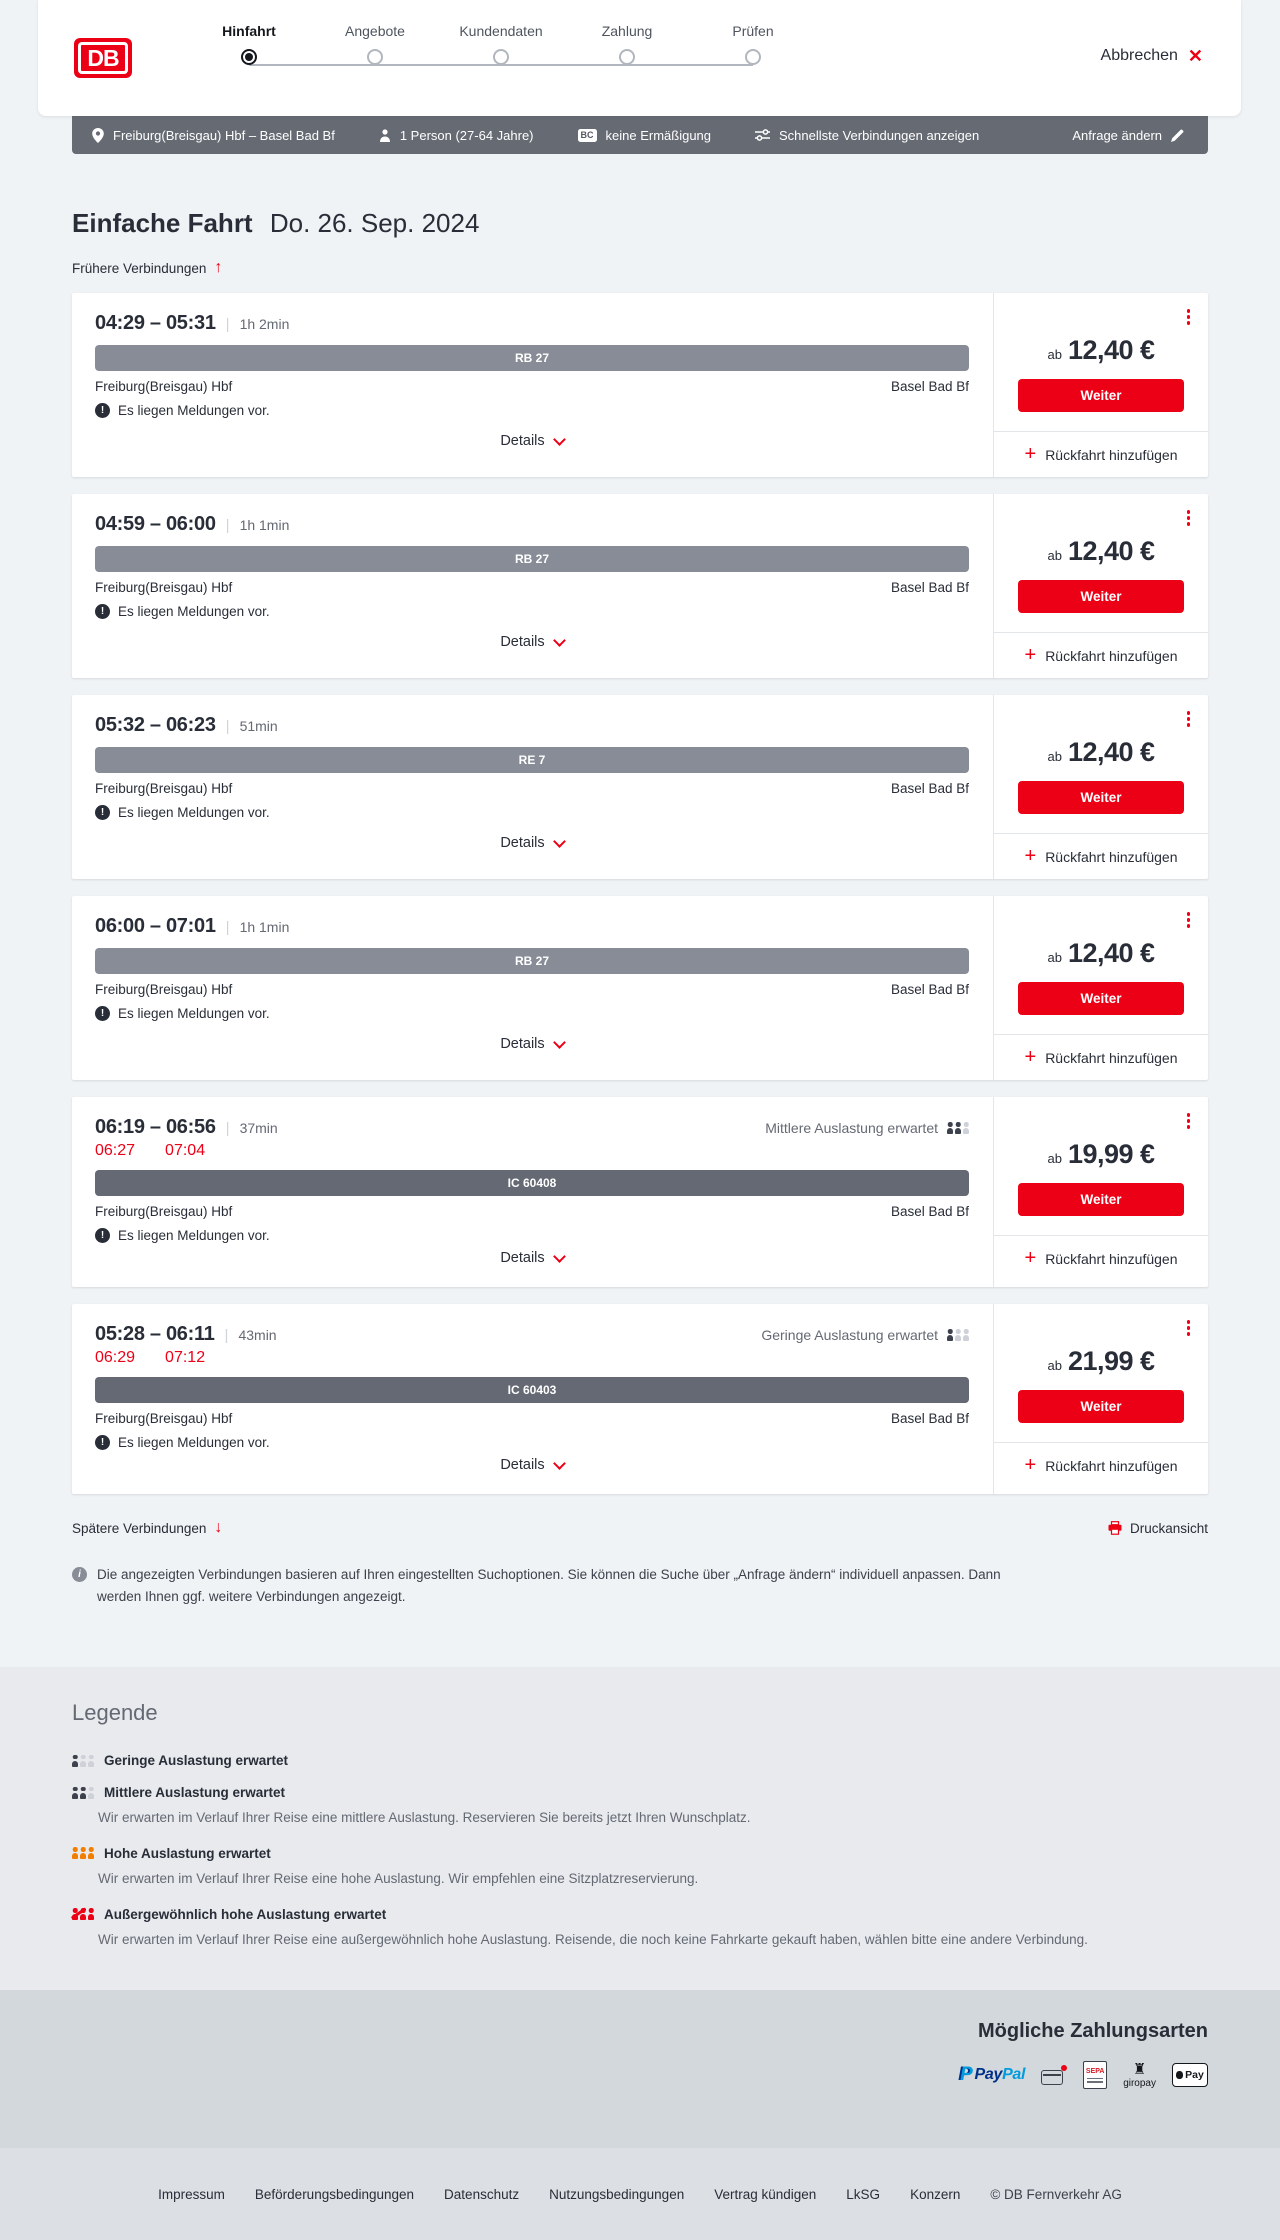 This screenshot has width=1280, height=2240. What do you see at coordinates (218, 1527) in the screenshot?
I see `arrow-down-icon: ↓` at bounding box center [218, 1527].